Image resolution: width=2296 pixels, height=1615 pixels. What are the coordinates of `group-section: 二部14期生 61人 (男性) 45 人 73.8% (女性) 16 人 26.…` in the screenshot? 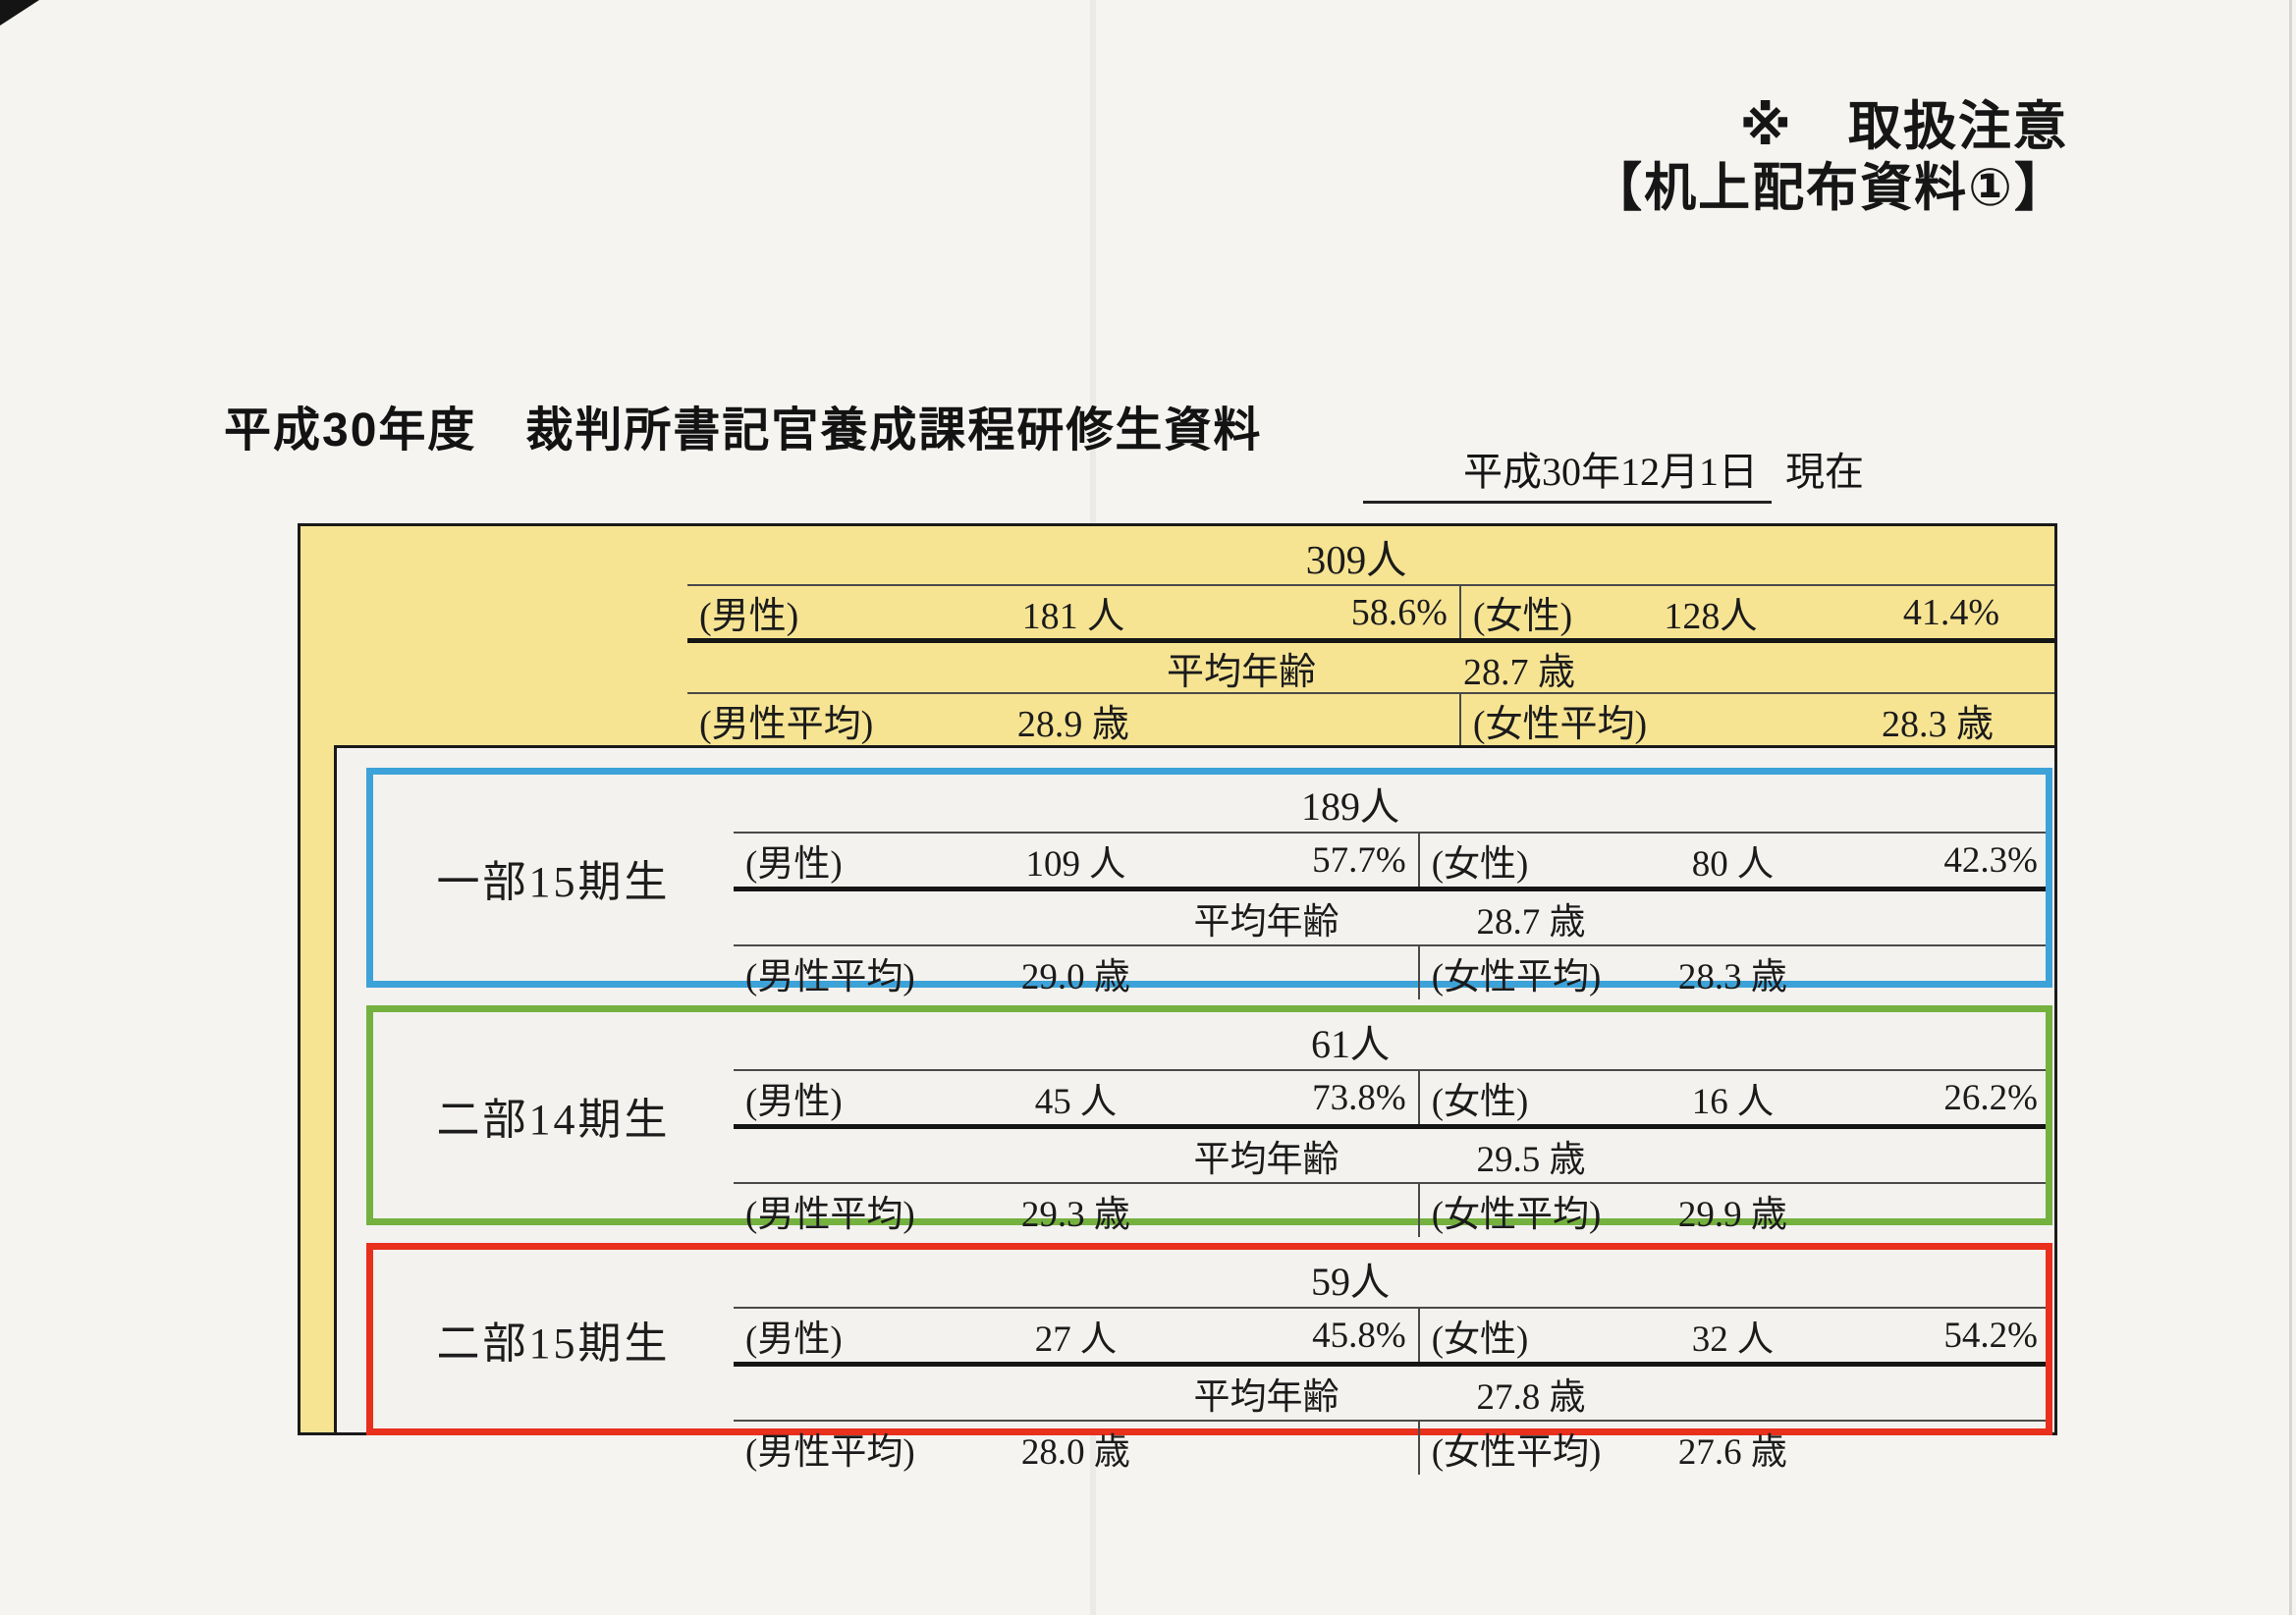 It's located at (1209, 1121).